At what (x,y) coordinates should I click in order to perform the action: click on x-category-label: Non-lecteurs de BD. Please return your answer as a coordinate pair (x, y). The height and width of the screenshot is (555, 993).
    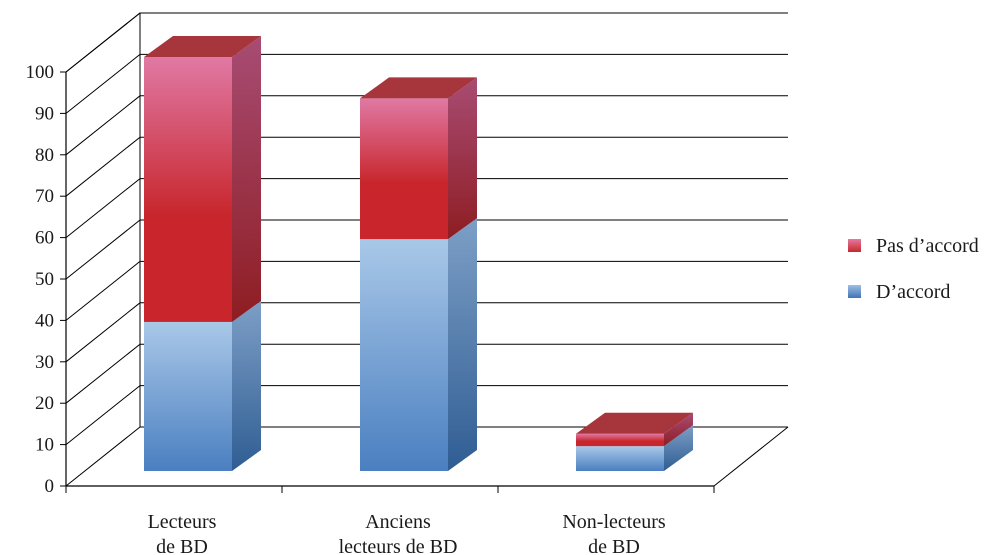
    Looking at the image, I should click on (614, 533).